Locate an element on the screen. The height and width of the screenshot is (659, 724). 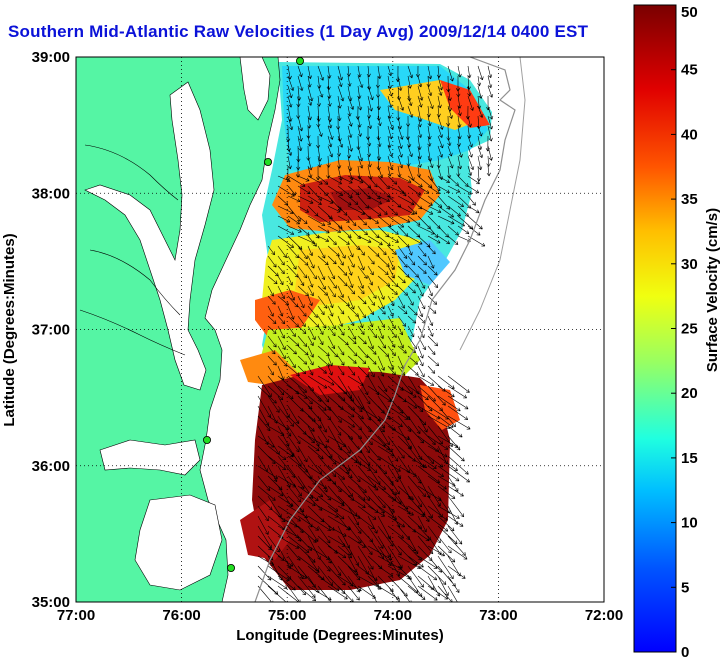
river-rappahannock is located at coordinates (135, 282).